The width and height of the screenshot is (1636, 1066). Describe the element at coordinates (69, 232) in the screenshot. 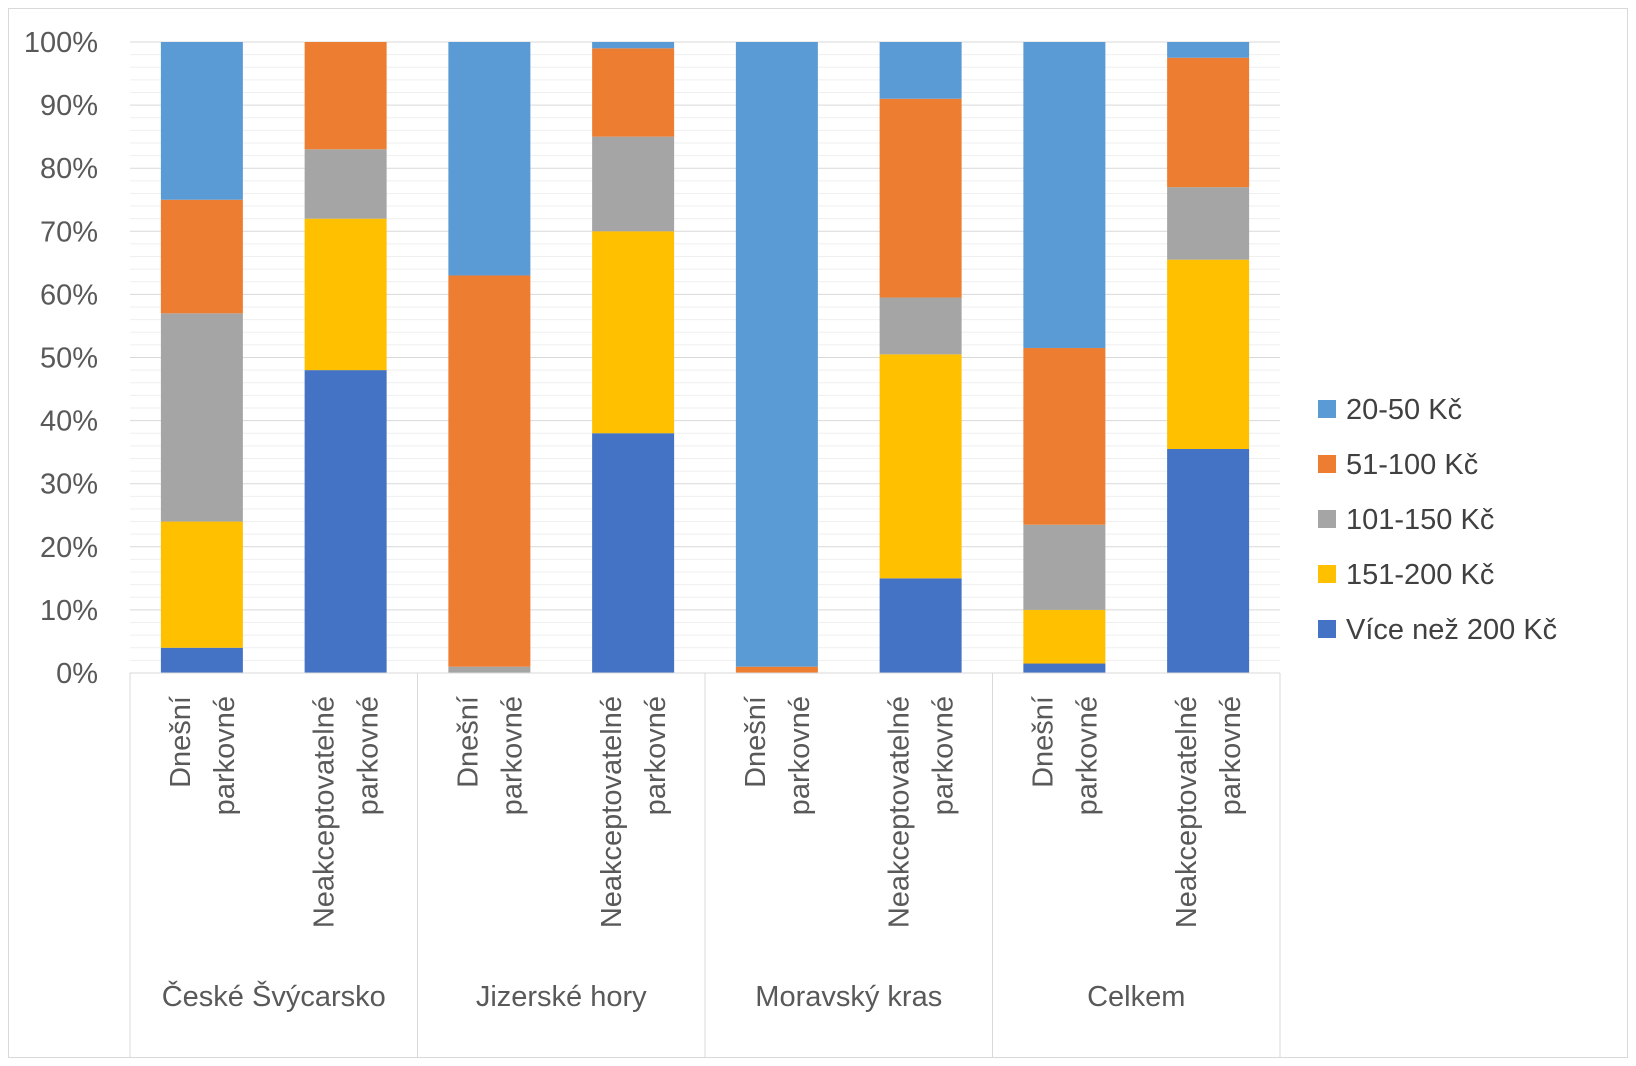

I see `y-tick-label: 70%` at that location.